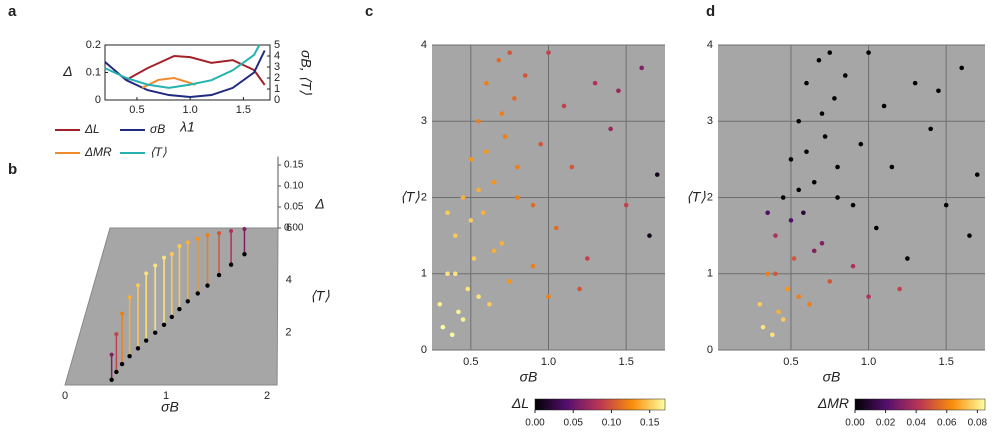 The width and height of the screenshot is (1000, 433). I want to click on y2-tick-label: 3, so click(277, 67).